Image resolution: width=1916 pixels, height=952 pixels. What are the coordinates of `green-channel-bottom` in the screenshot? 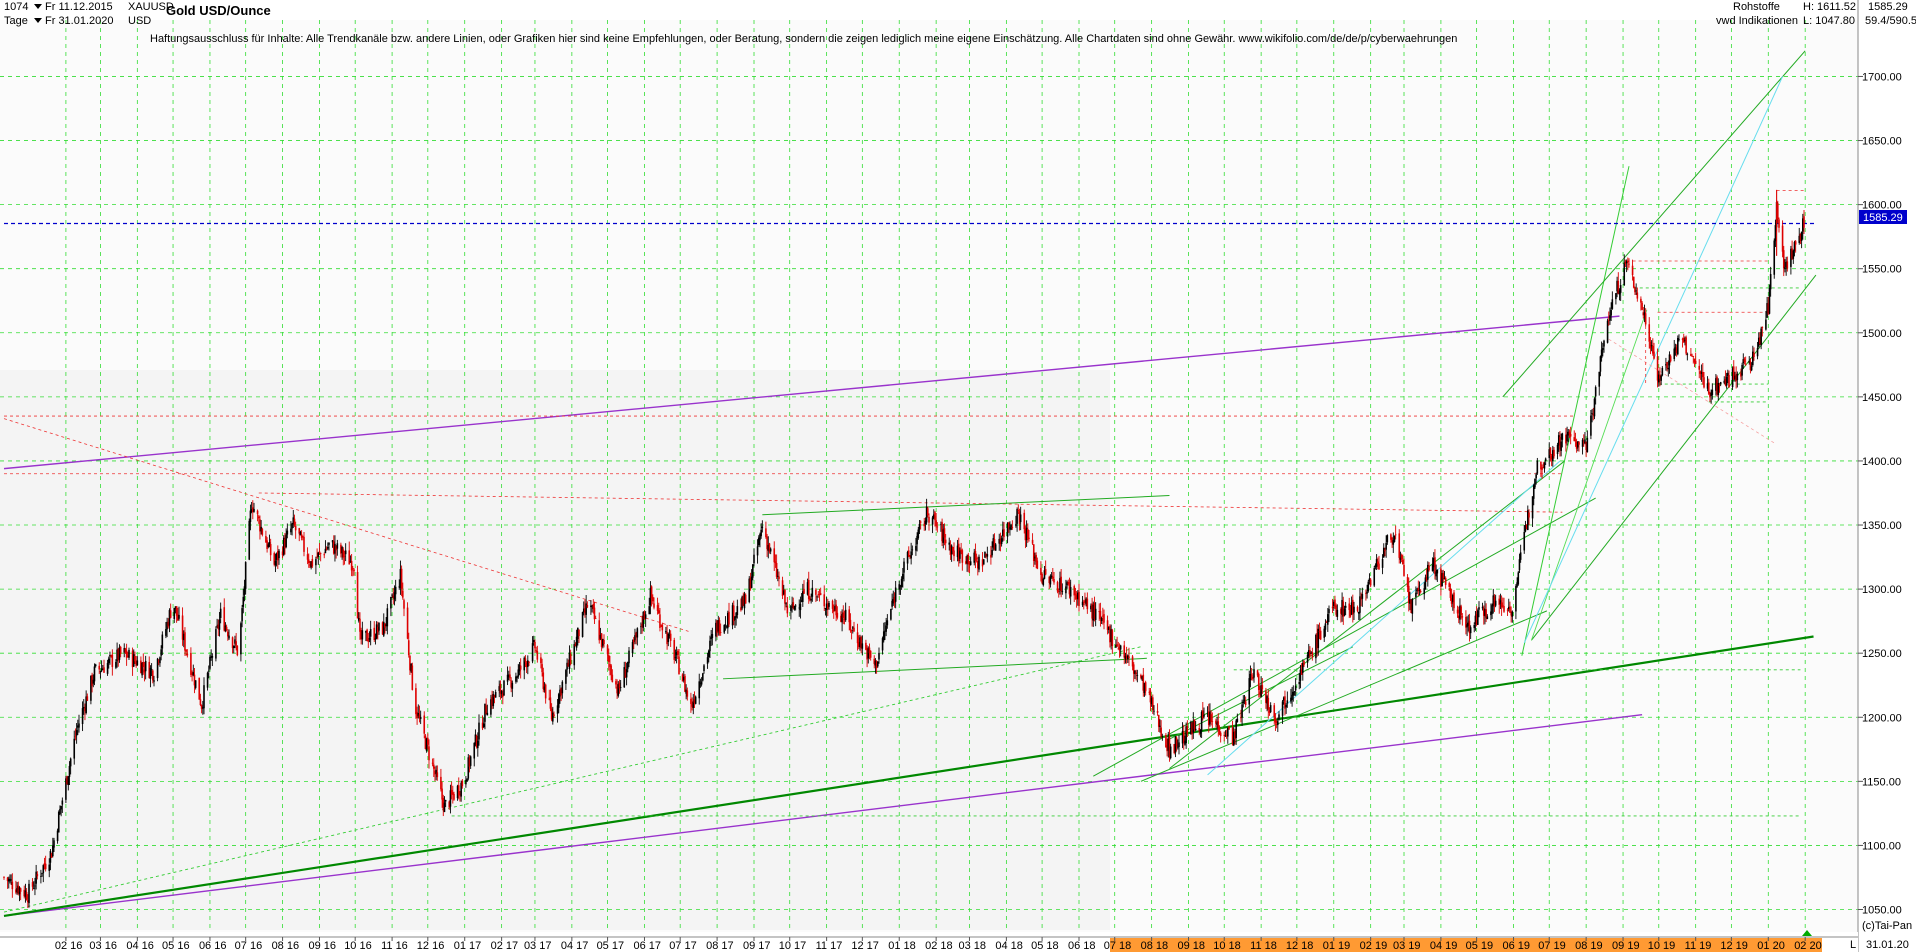 It's located at (1344, 696).